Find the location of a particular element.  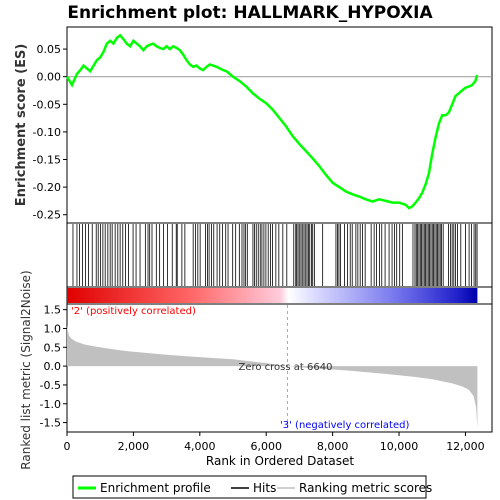

xtick-label: 6,000 is located at coordinates (266, 446).